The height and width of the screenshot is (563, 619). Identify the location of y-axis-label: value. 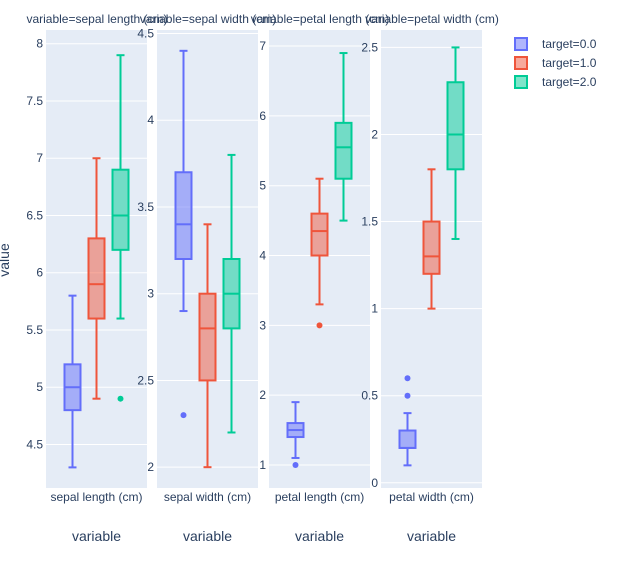
(6, 260).